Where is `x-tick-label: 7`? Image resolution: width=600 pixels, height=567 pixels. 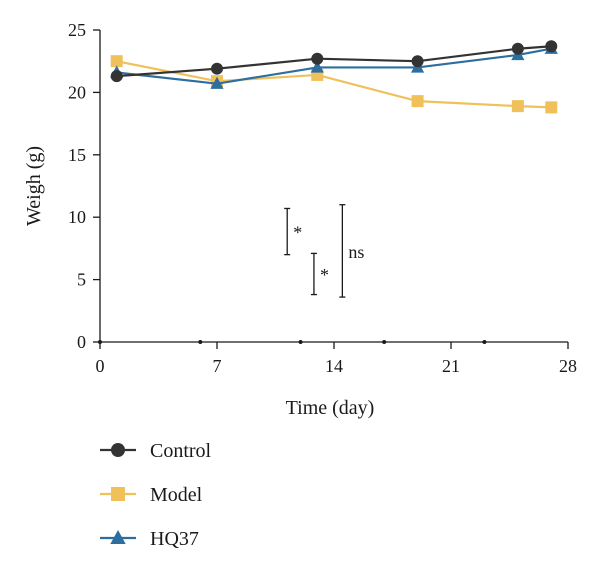
x-tick-label: 7 is located at coordinates (217, 366).